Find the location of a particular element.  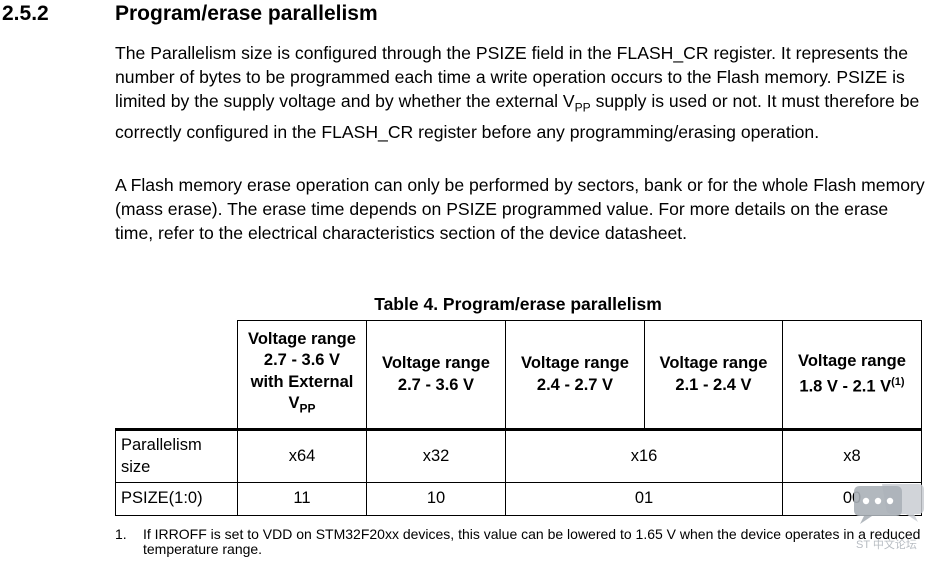

header-voltage-27-36: Voltage range 2.7 - 3.6 V is located at coordinates (436, 375).